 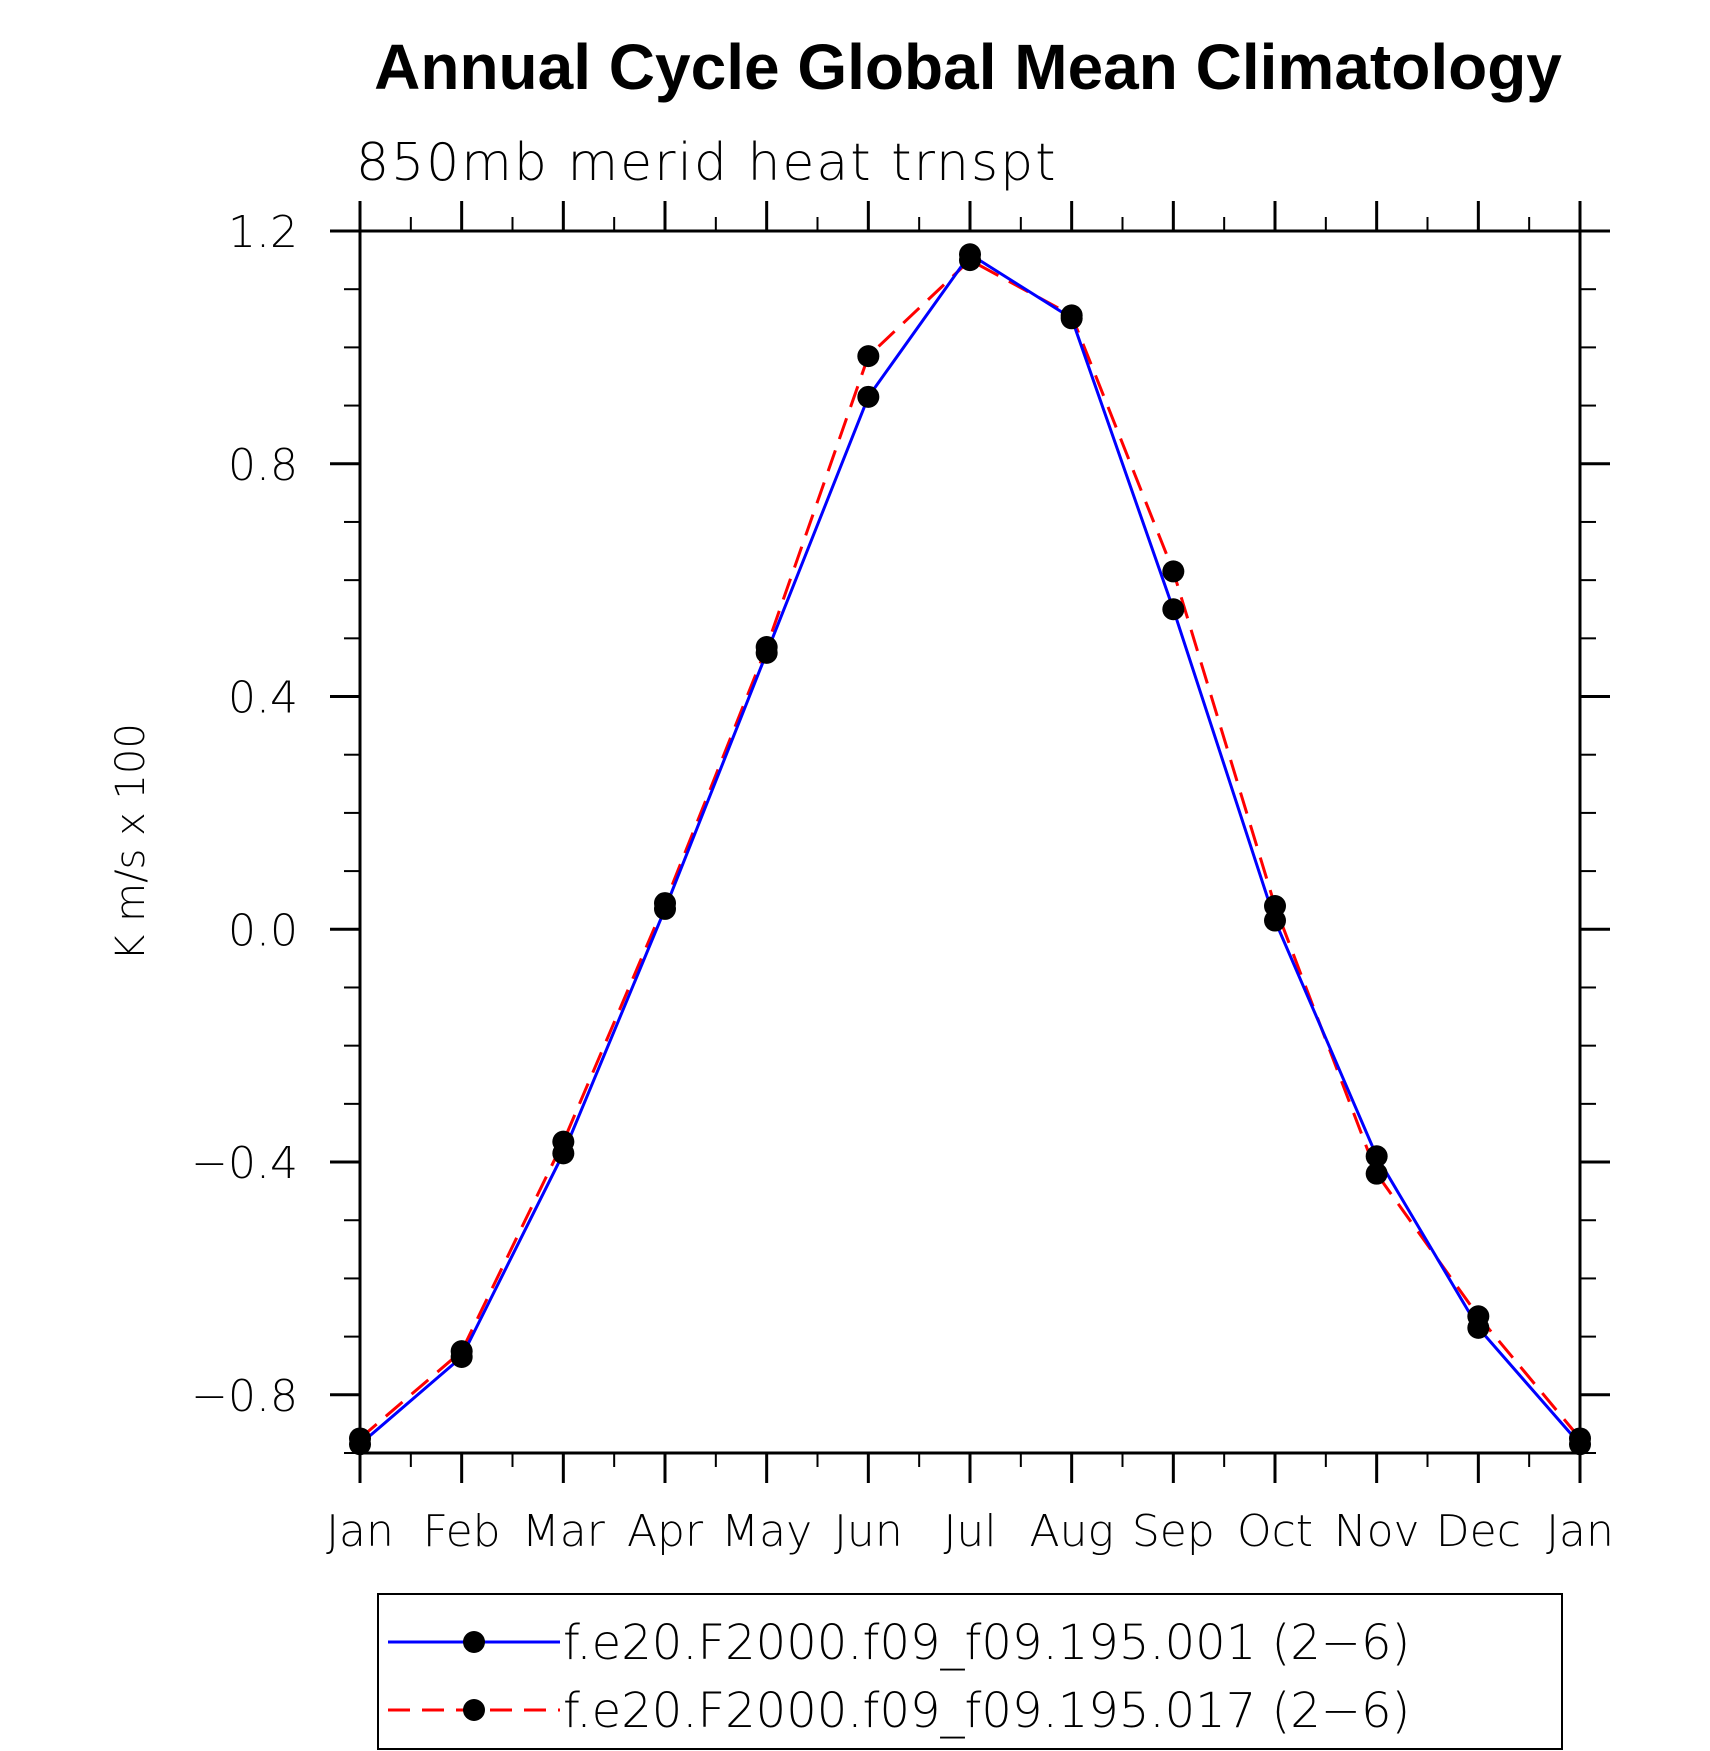 What do you see at coordinates (1478, 1531) in the screenshot?
I see `x-tick-label: Dec` at bounding box center [1478, 1531].